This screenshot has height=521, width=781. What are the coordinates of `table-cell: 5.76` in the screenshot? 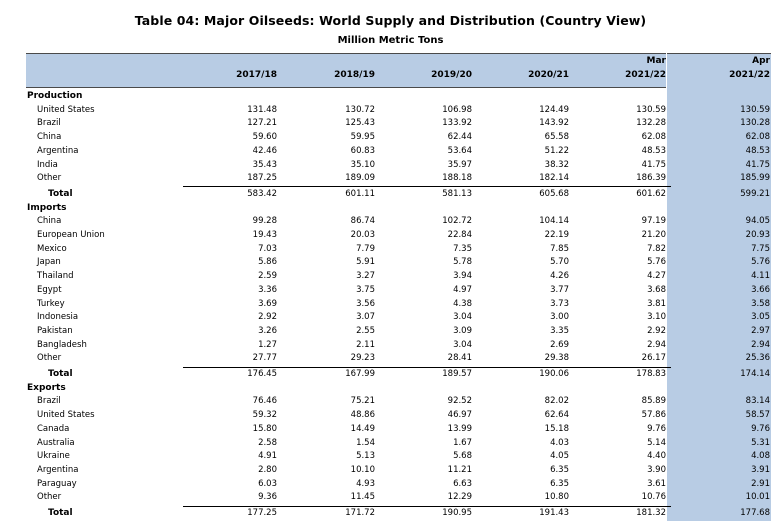 It's located at (656, 262).